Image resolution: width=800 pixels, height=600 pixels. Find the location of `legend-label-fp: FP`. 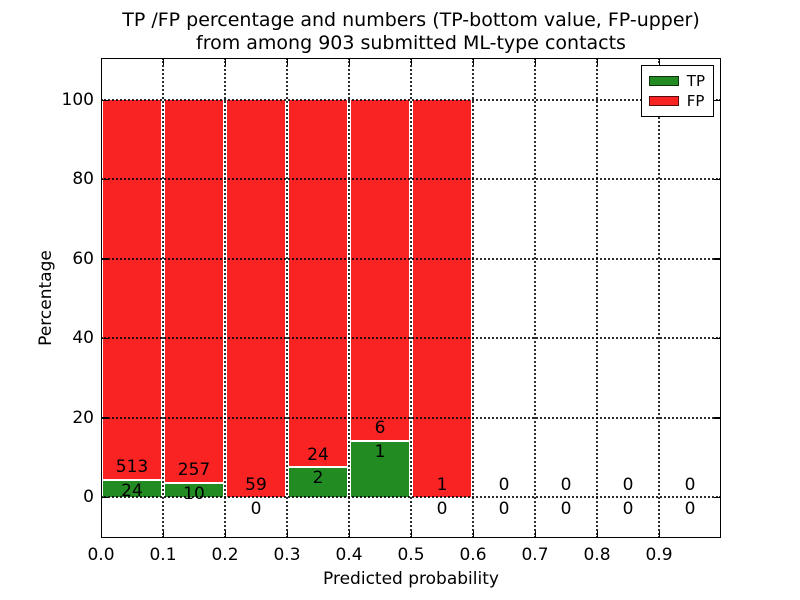

legend-label-fp: FP is located at coordinates (695, 100).